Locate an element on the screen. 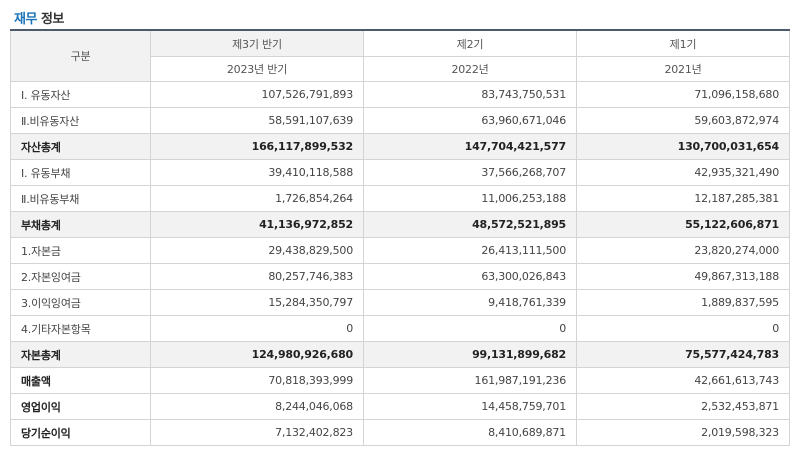  row-value: 70,818,393,999 is located at coordinates (257, 380).